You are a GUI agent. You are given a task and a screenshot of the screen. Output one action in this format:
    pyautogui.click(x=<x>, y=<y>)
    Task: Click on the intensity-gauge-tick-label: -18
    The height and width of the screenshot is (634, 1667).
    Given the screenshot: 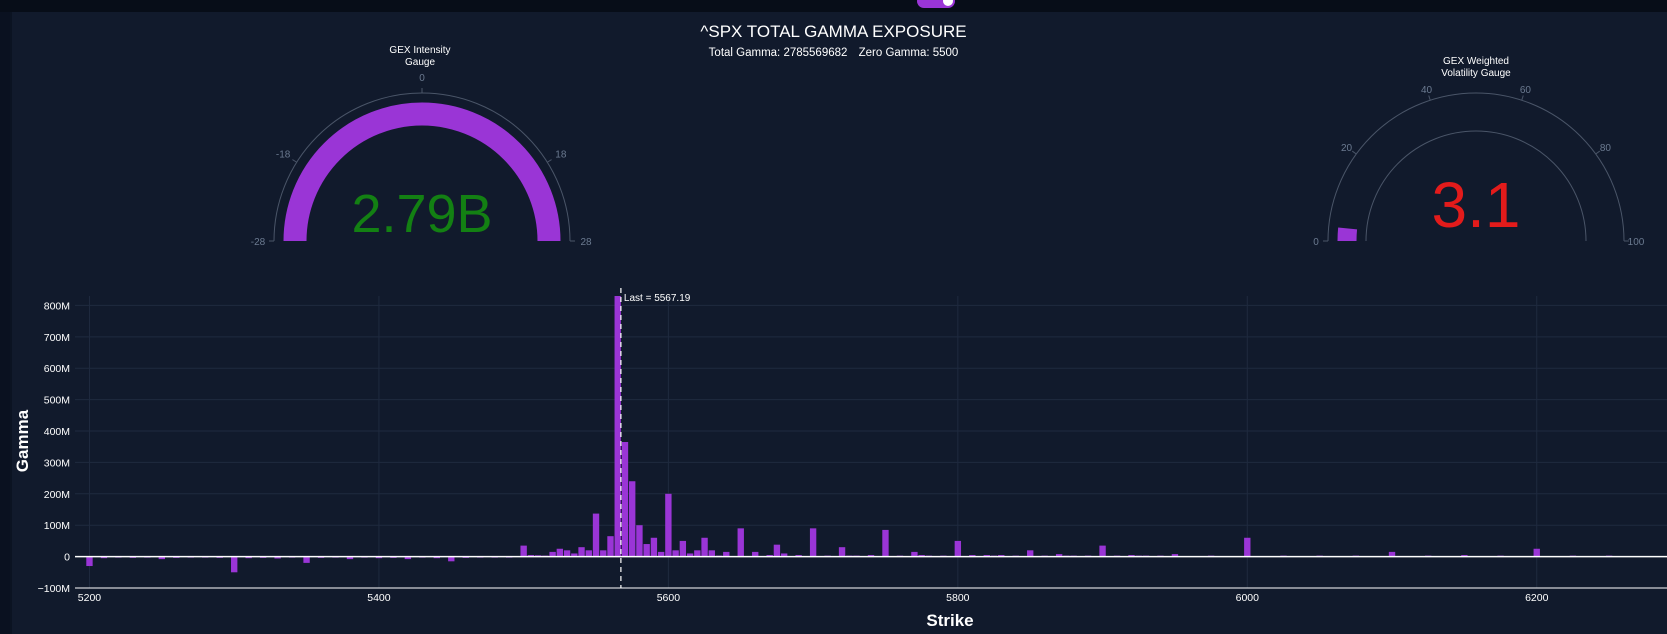 What is the action you would take?
    pyautogui.click(x=283, y=155)
    